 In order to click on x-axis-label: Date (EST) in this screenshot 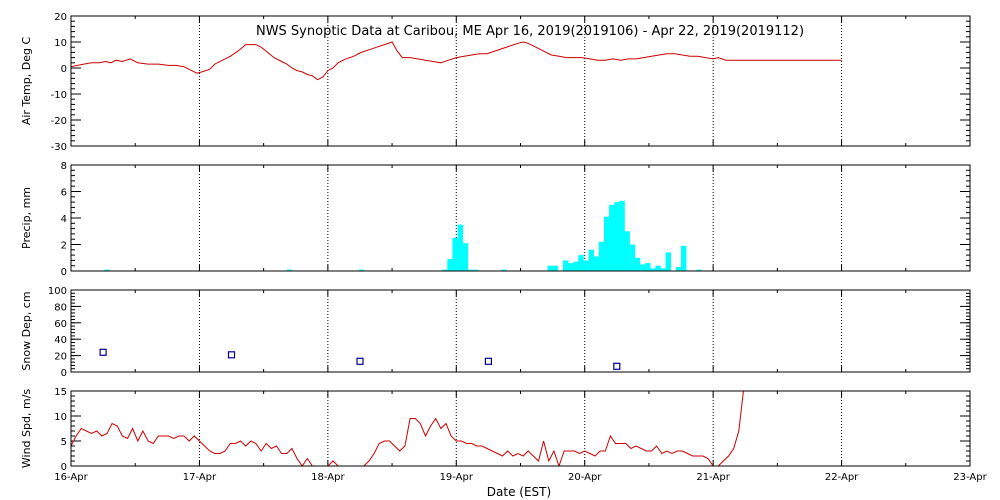, I will do `click(519, 492)`.